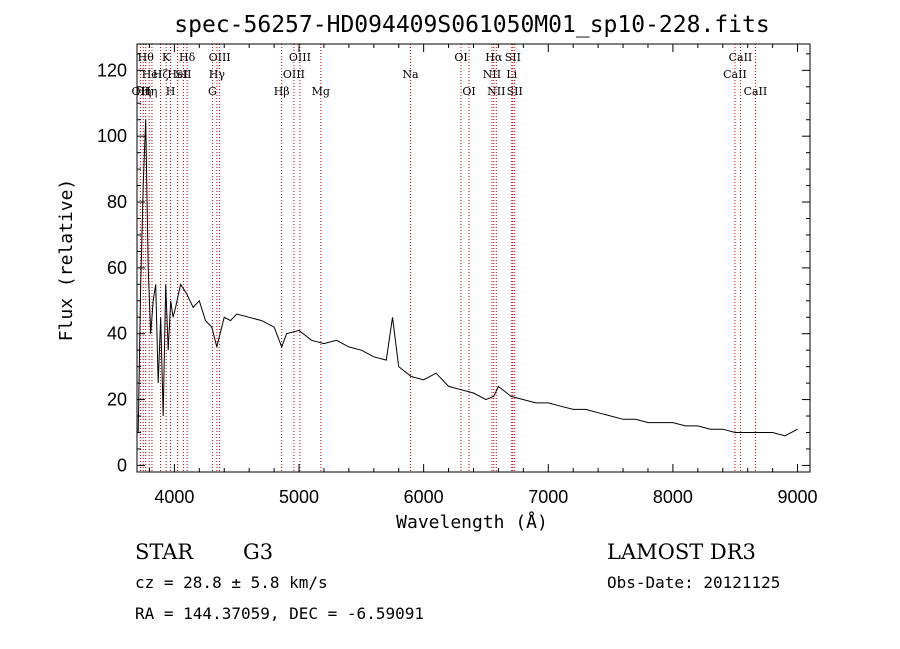  I want to click on line-marker-label-16: OIII, so click(300, 57).